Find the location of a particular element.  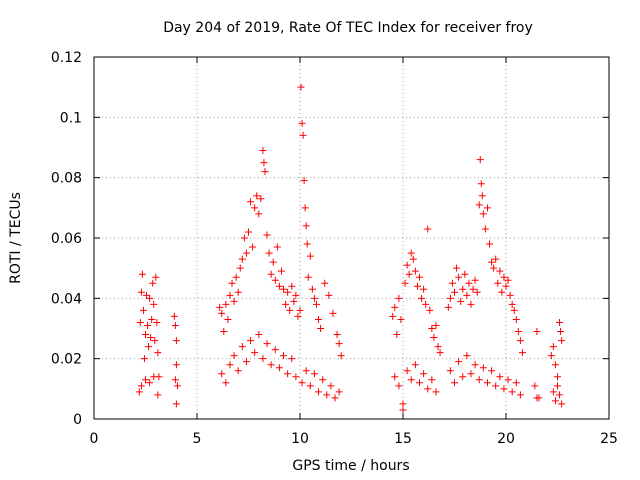

x-tick-label: 20 is located at coordinates (506, 439).